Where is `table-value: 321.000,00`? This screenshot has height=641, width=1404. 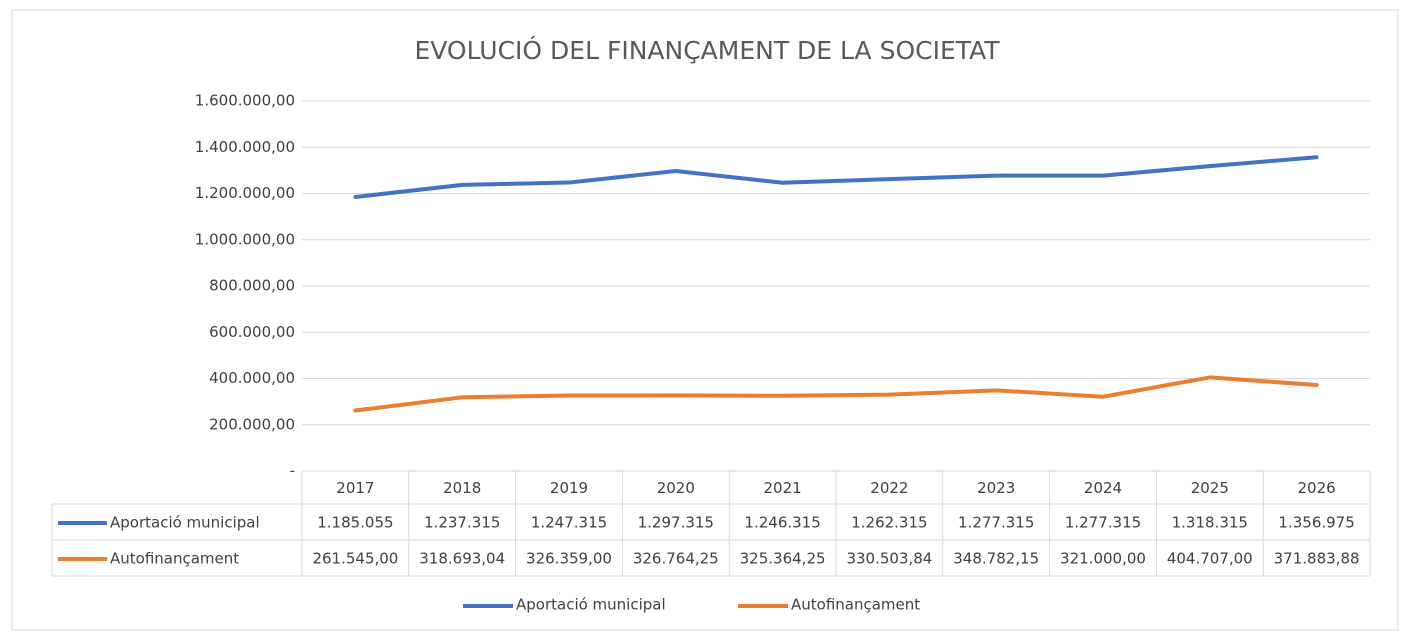 table-value: 321.000,00 is located at coordinates (1103, 559).